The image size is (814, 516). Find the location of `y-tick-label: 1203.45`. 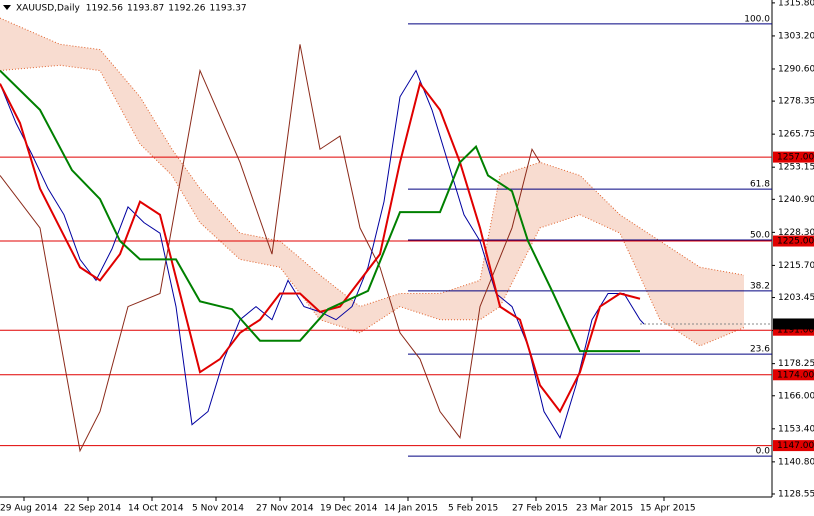

y-tick-label: 1203.45 is located at coordinates (796, 298).